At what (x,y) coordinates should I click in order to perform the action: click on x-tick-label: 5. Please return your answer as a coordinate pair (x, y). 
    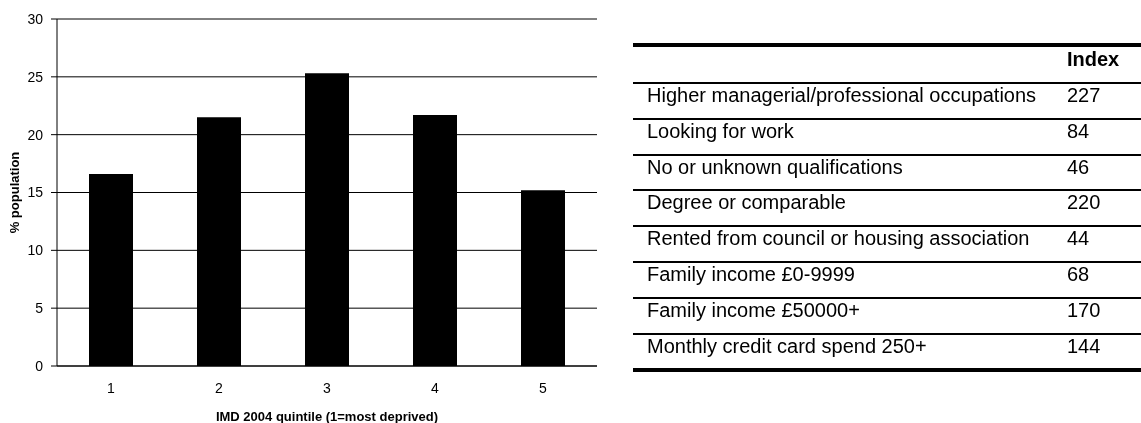
    Looking at the image, I should click on (543, 387).